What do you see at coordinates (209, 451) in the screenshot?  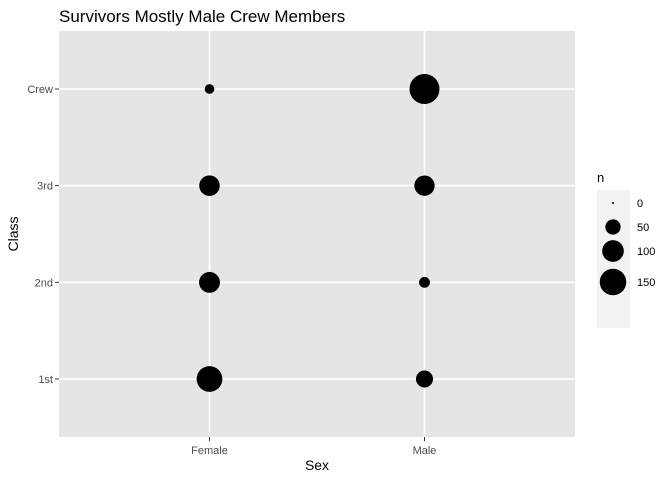 I see `x-tick-label-female: Female` at bounding box center [209, 451].